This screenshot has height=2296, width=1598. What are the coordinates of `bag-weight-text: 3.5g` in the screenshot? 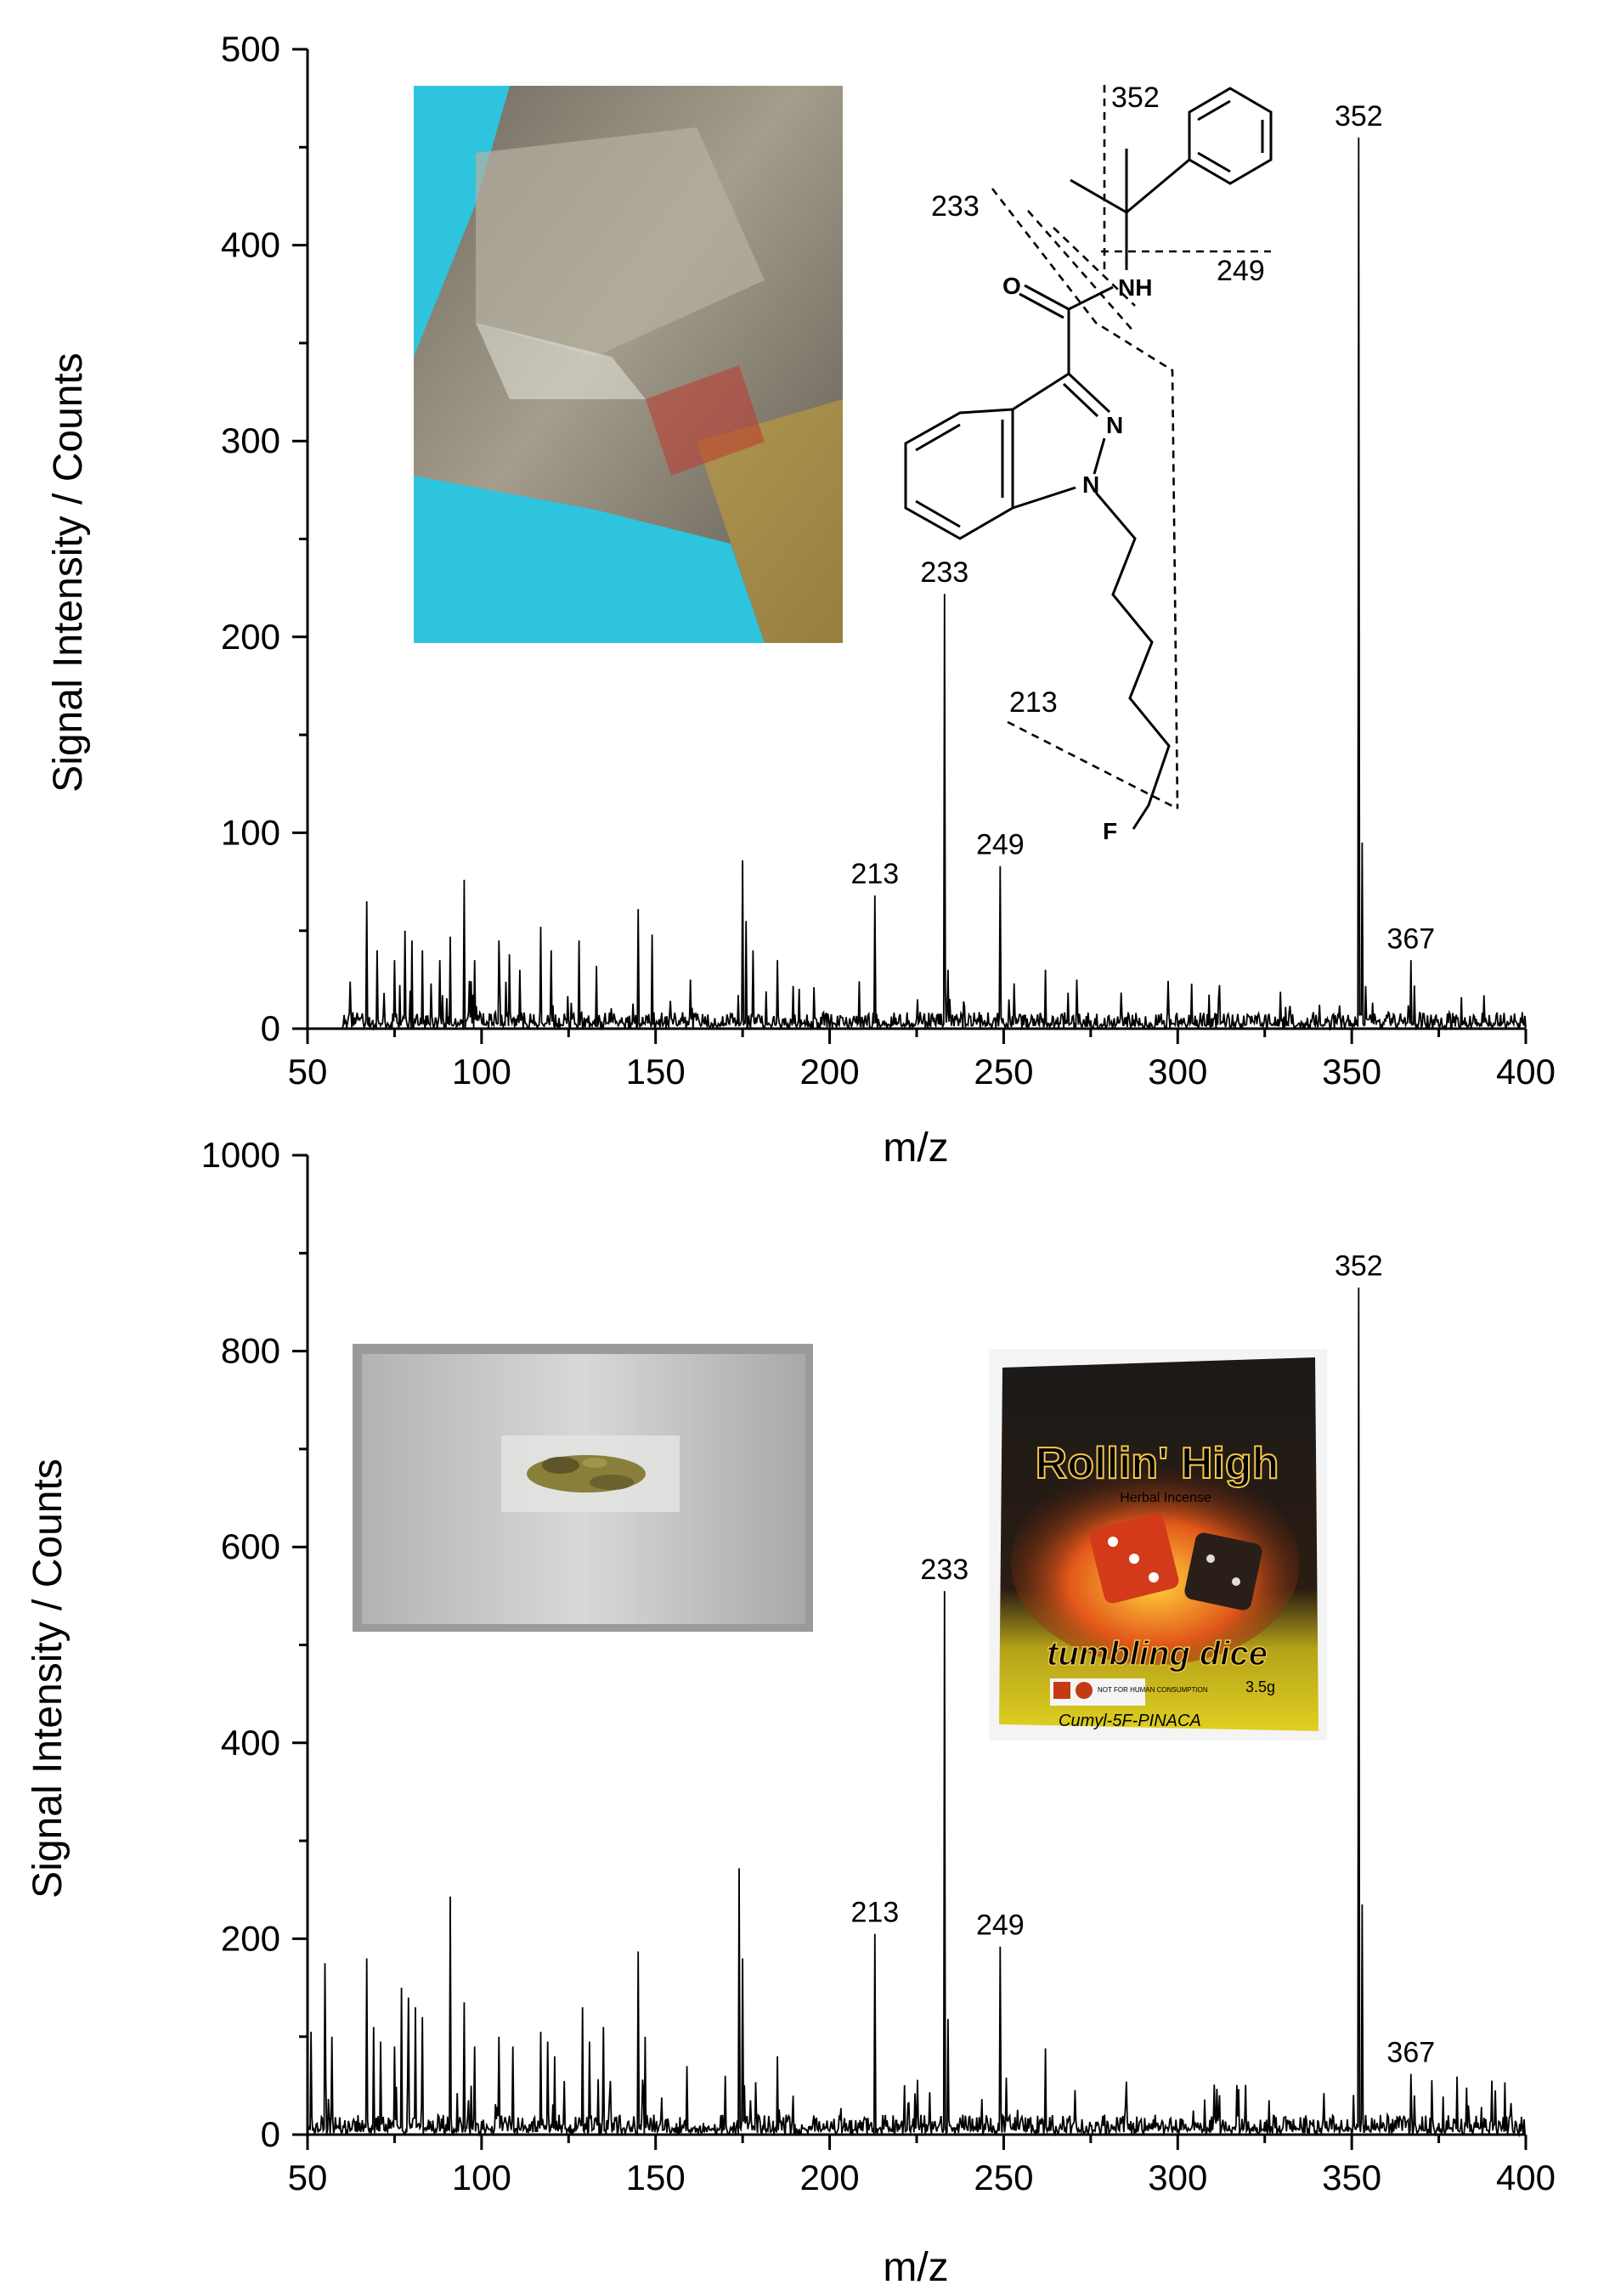 It's located at (1260, 1686).